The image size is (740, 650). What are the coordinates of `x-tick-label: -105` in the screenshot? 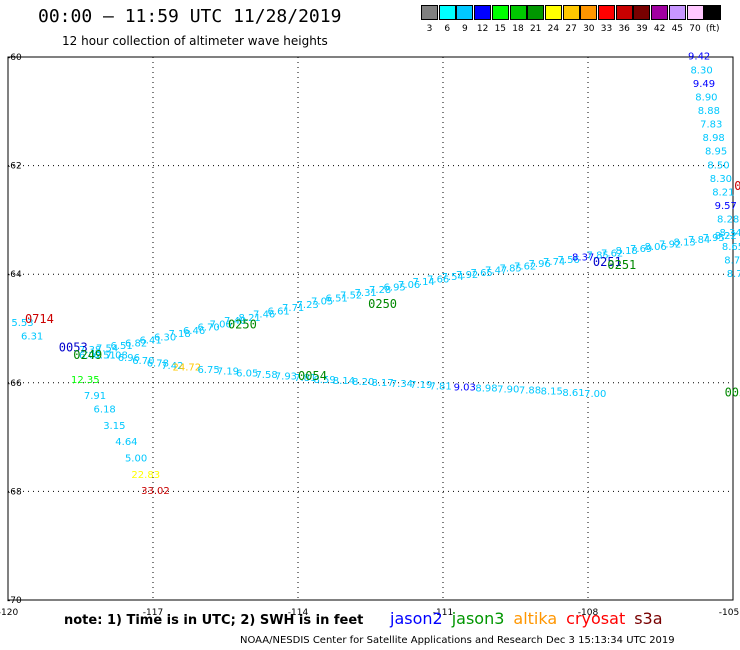 It's located at (729, 613).